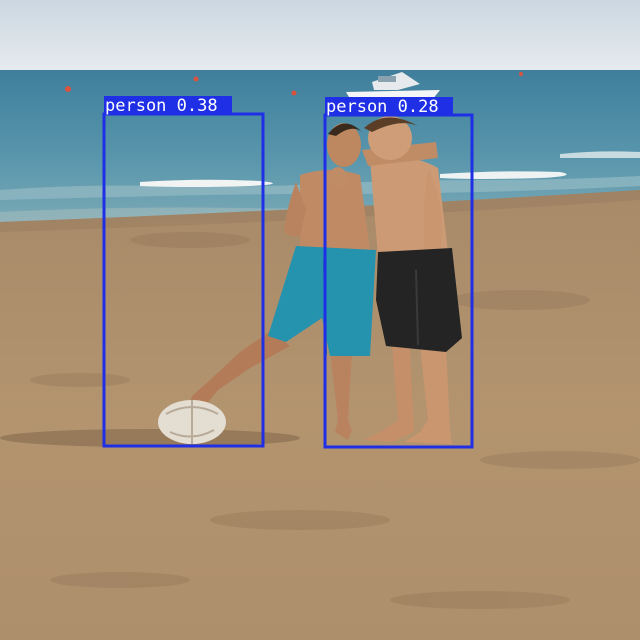 The width and height of the screenshot is (640, 640). What do you see at coordinates (382, 107) in the screenshot?
I see `detection-label: person 0.28` at bounding box center [382, 107].